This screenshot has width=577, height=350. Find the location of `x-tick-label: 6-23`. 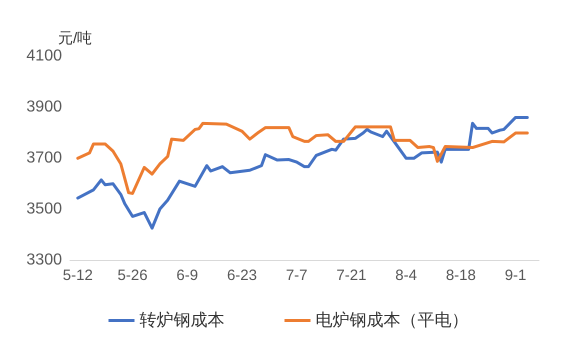

x-tick-label: 6-23 is located at coordinates (241, 275).